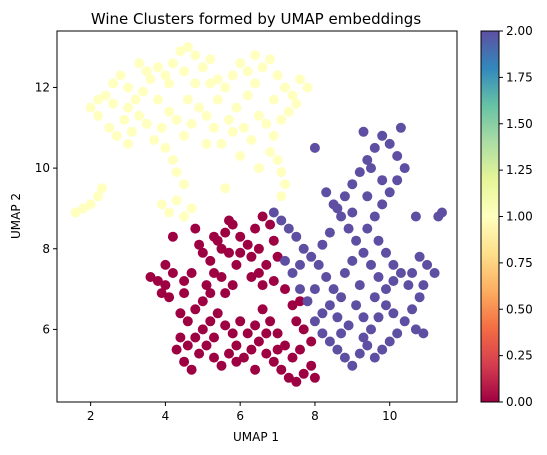 The image size is (547, 455). Describe the element at coordinates (46, 208) in the screenshot. I see `y-axis: 6 8 10 12` at that location.